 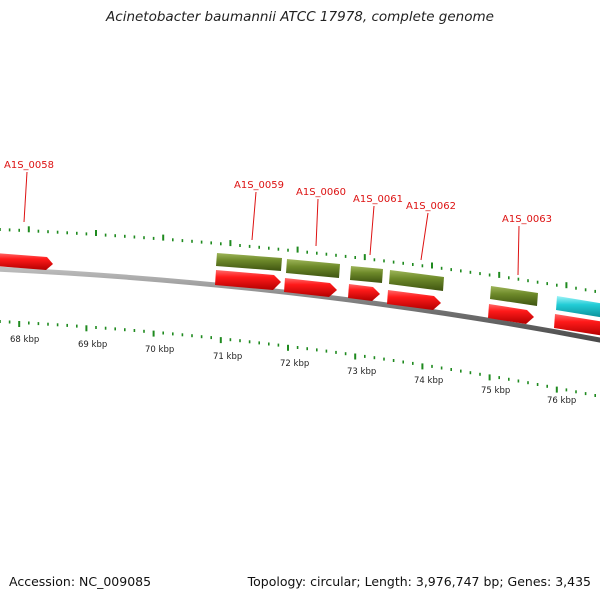 What do you see at coordinates (361, 372) in the screenshot?
I see `kbp-label-73: 73 kbp` at bounding box center [361, 372].